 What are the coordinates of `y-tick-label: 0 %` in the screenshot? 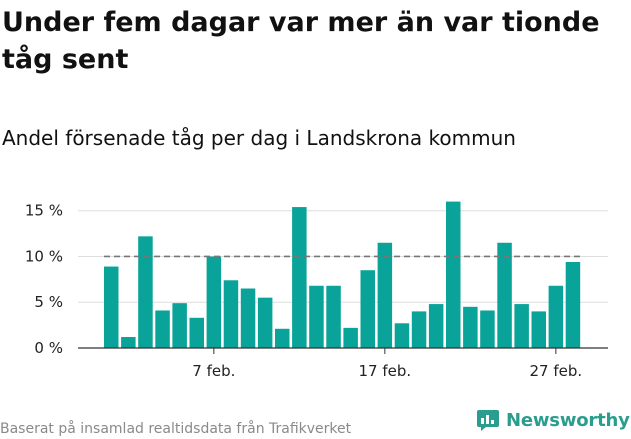 It's located at (48, 348).